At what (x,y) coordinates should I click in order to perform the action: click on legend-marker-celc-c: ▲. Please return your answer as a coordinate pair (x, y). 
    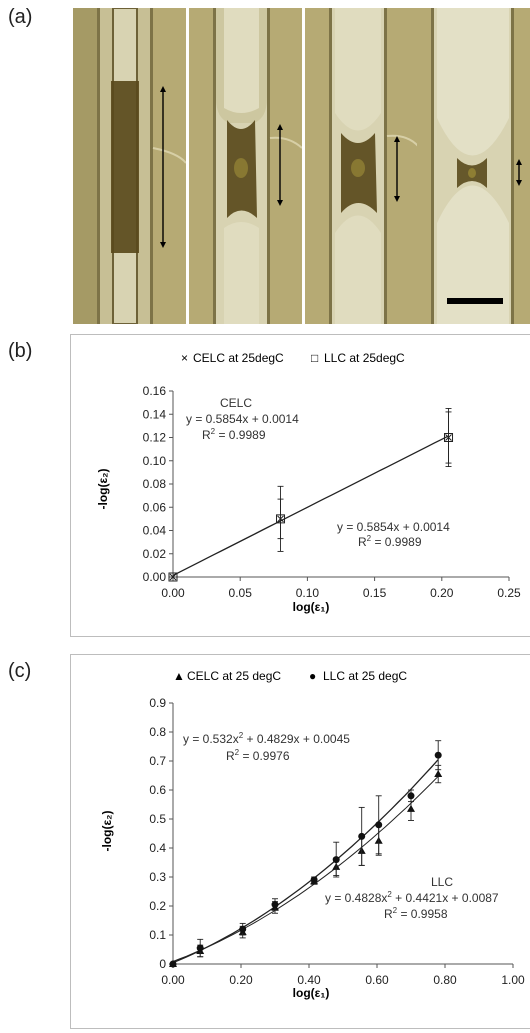
    Looking at the image, I should click on (179, 676).